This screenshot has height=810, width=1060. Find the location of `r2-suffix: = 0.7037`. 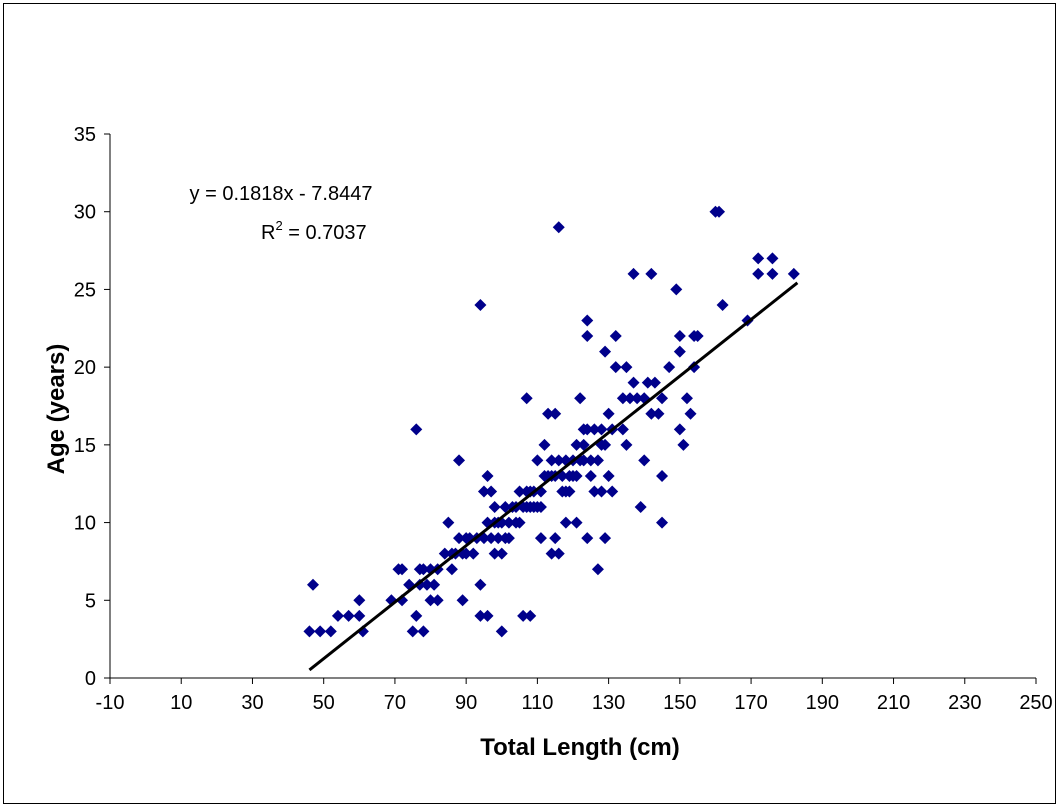

r2-suffix: = 0.7037 is located at coordinates (325, 233).